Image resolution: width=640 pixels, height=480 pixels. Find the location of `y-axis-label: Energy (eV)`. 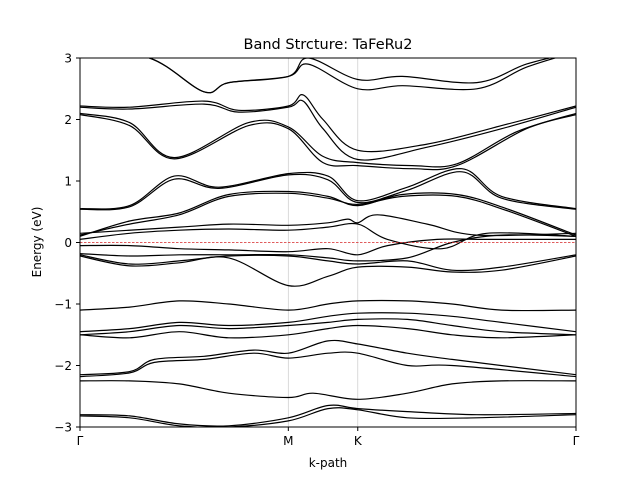

y-axis-label: Energy (eV) is located at coordinates (37, 242).